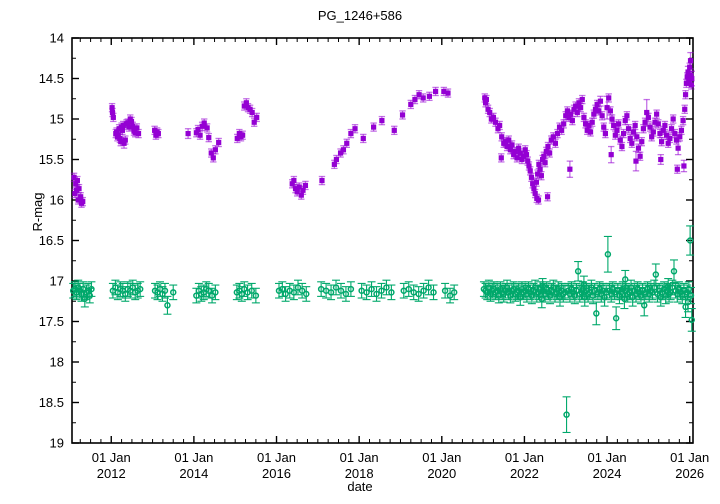 Image resolution: width=720 pixels, height=504 pixels. What do you see at coordinates (57, 200) in the screenshot?
I see `y-tick-label: 16` at bounding box center [57, 200].